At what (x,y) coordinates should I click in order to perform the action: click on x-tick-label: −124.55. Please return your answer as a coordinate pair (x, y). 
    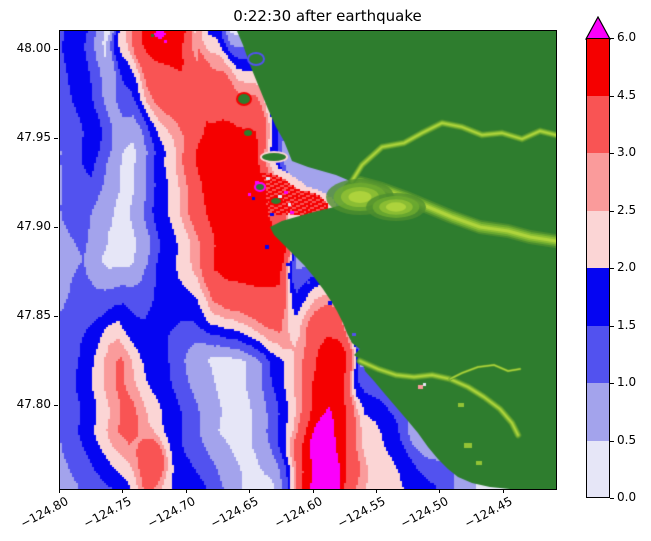
    Looking at the image, I should click on (361, 512).